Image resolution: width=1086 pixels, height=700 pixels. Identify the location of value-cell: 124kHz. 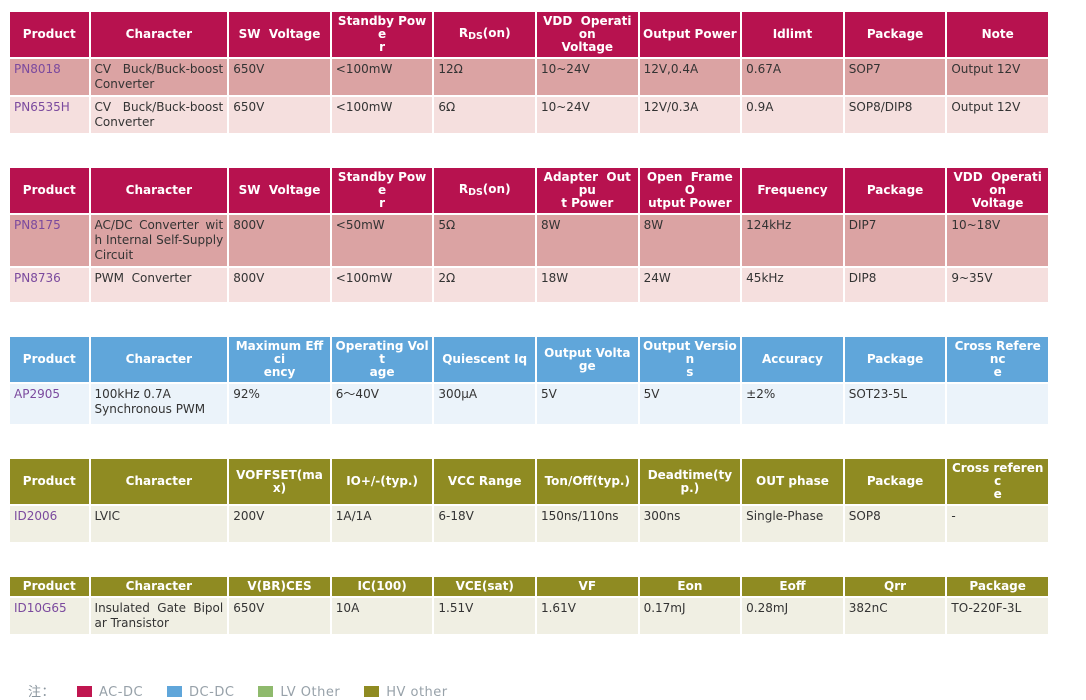
(792, 240).